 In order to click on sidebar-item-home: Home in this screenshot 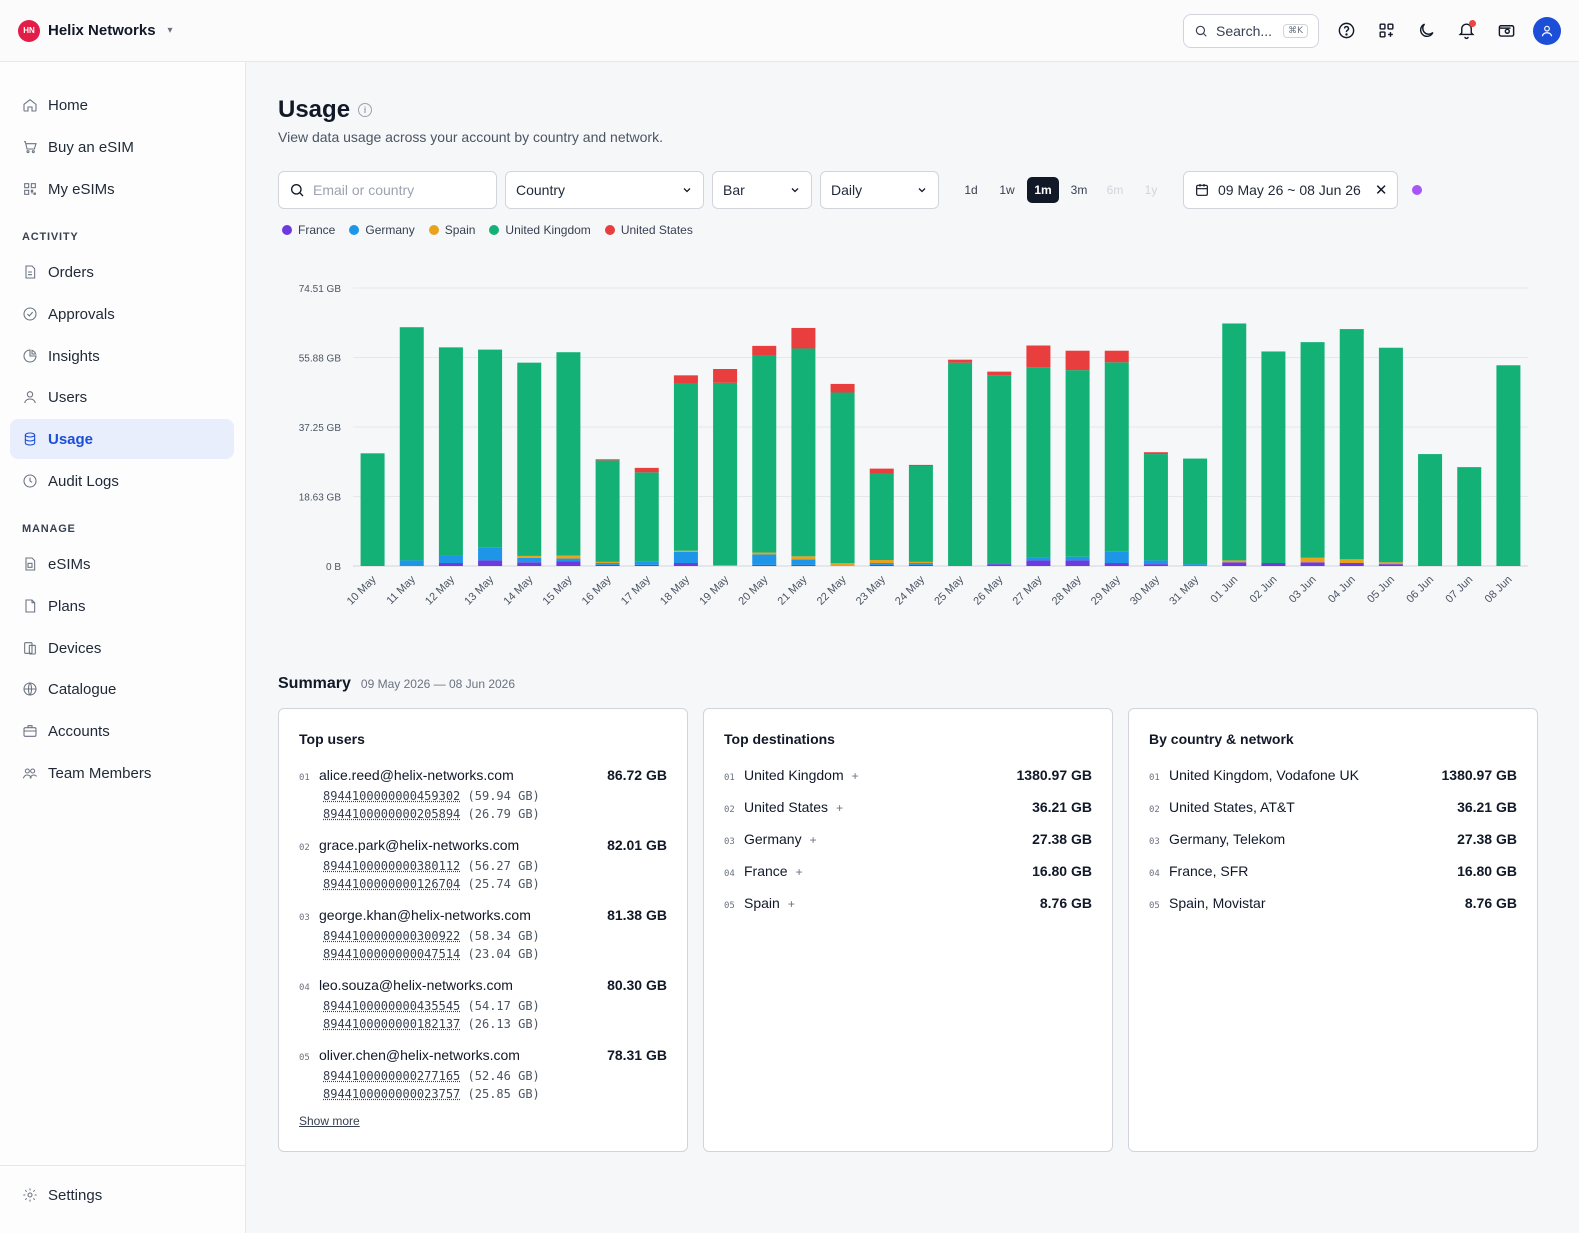, I will do `click(122, 105)`.